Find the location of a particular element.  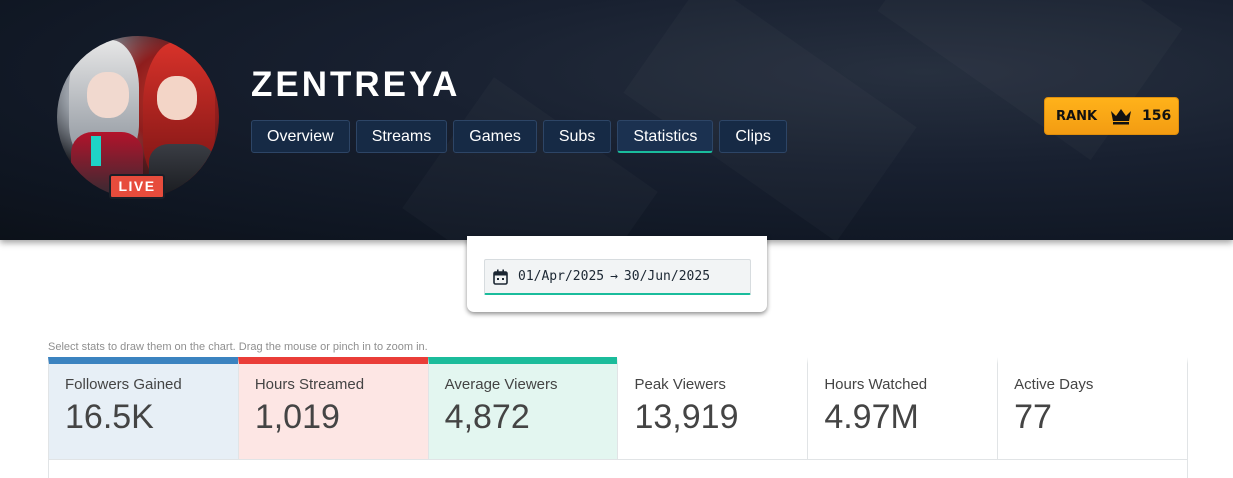

tab-clips: Clips is located at coordinates (753, 136).